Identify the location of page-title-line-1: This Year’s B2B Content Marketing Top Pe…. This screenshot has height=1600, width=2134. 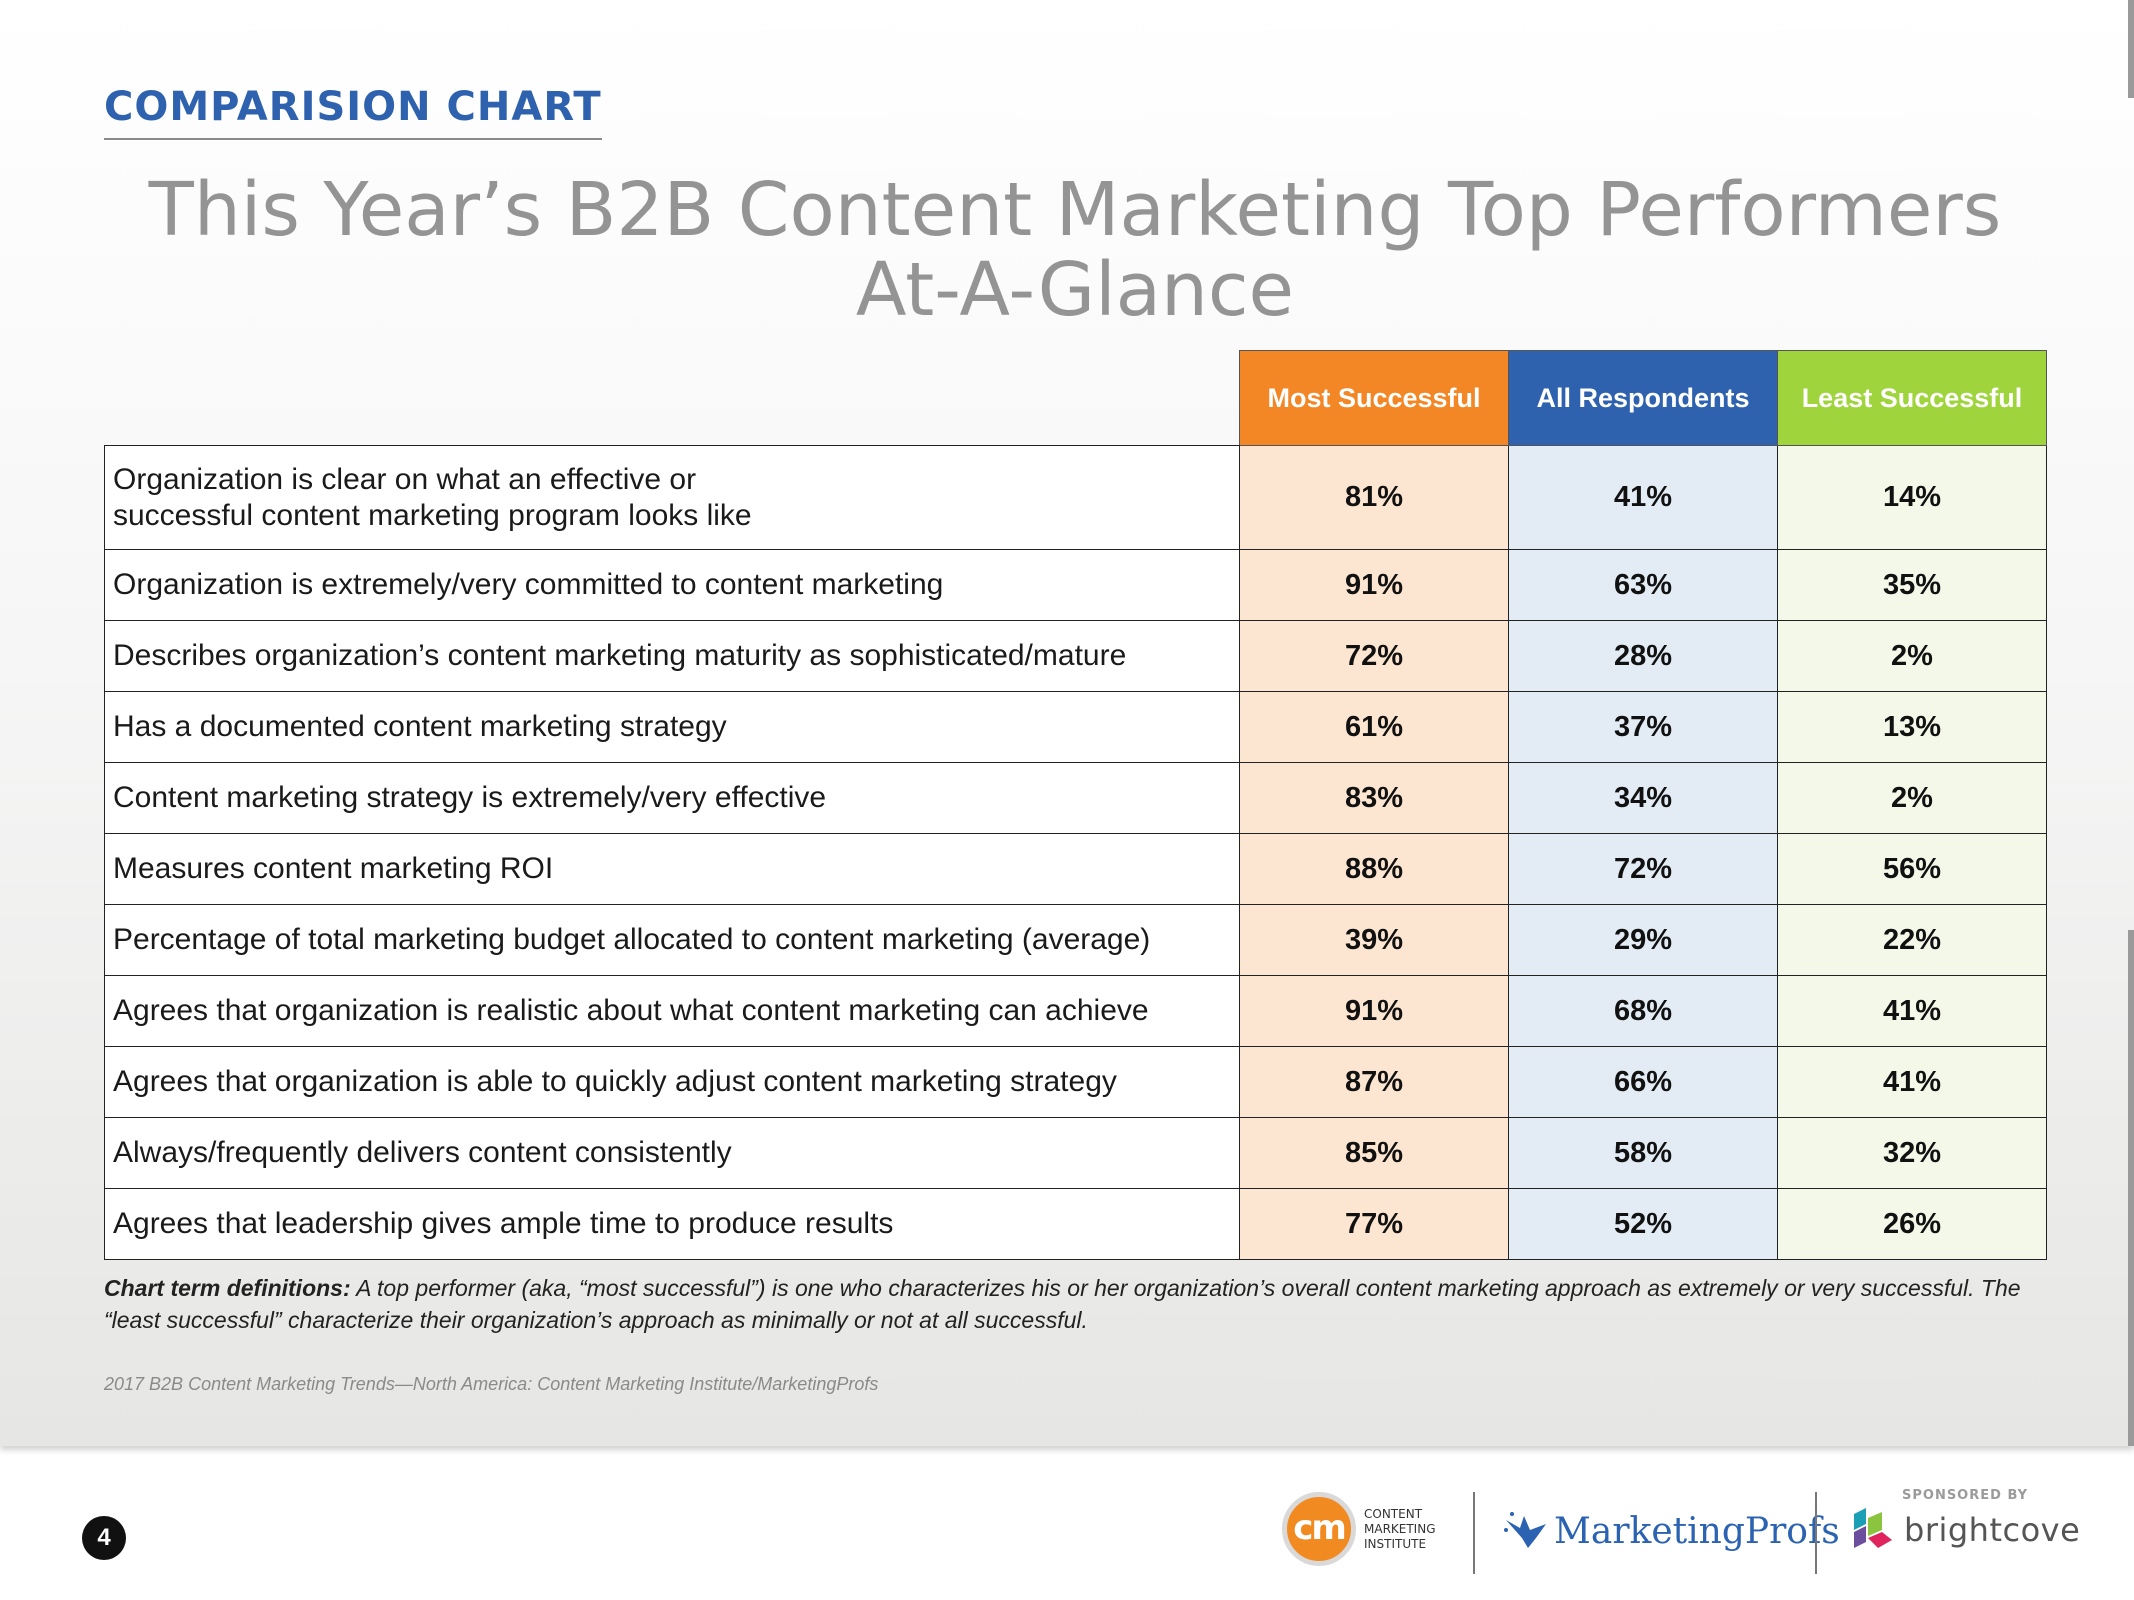
(1075, 210).